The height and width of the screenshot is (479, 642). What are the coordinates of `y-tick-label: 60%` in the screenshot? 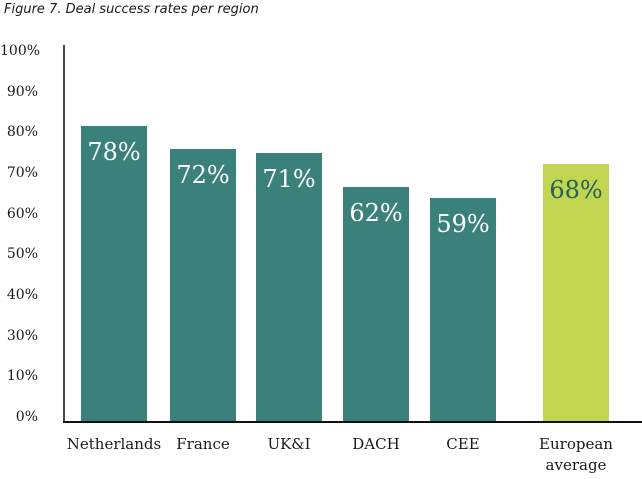 It's located at (22, 213).